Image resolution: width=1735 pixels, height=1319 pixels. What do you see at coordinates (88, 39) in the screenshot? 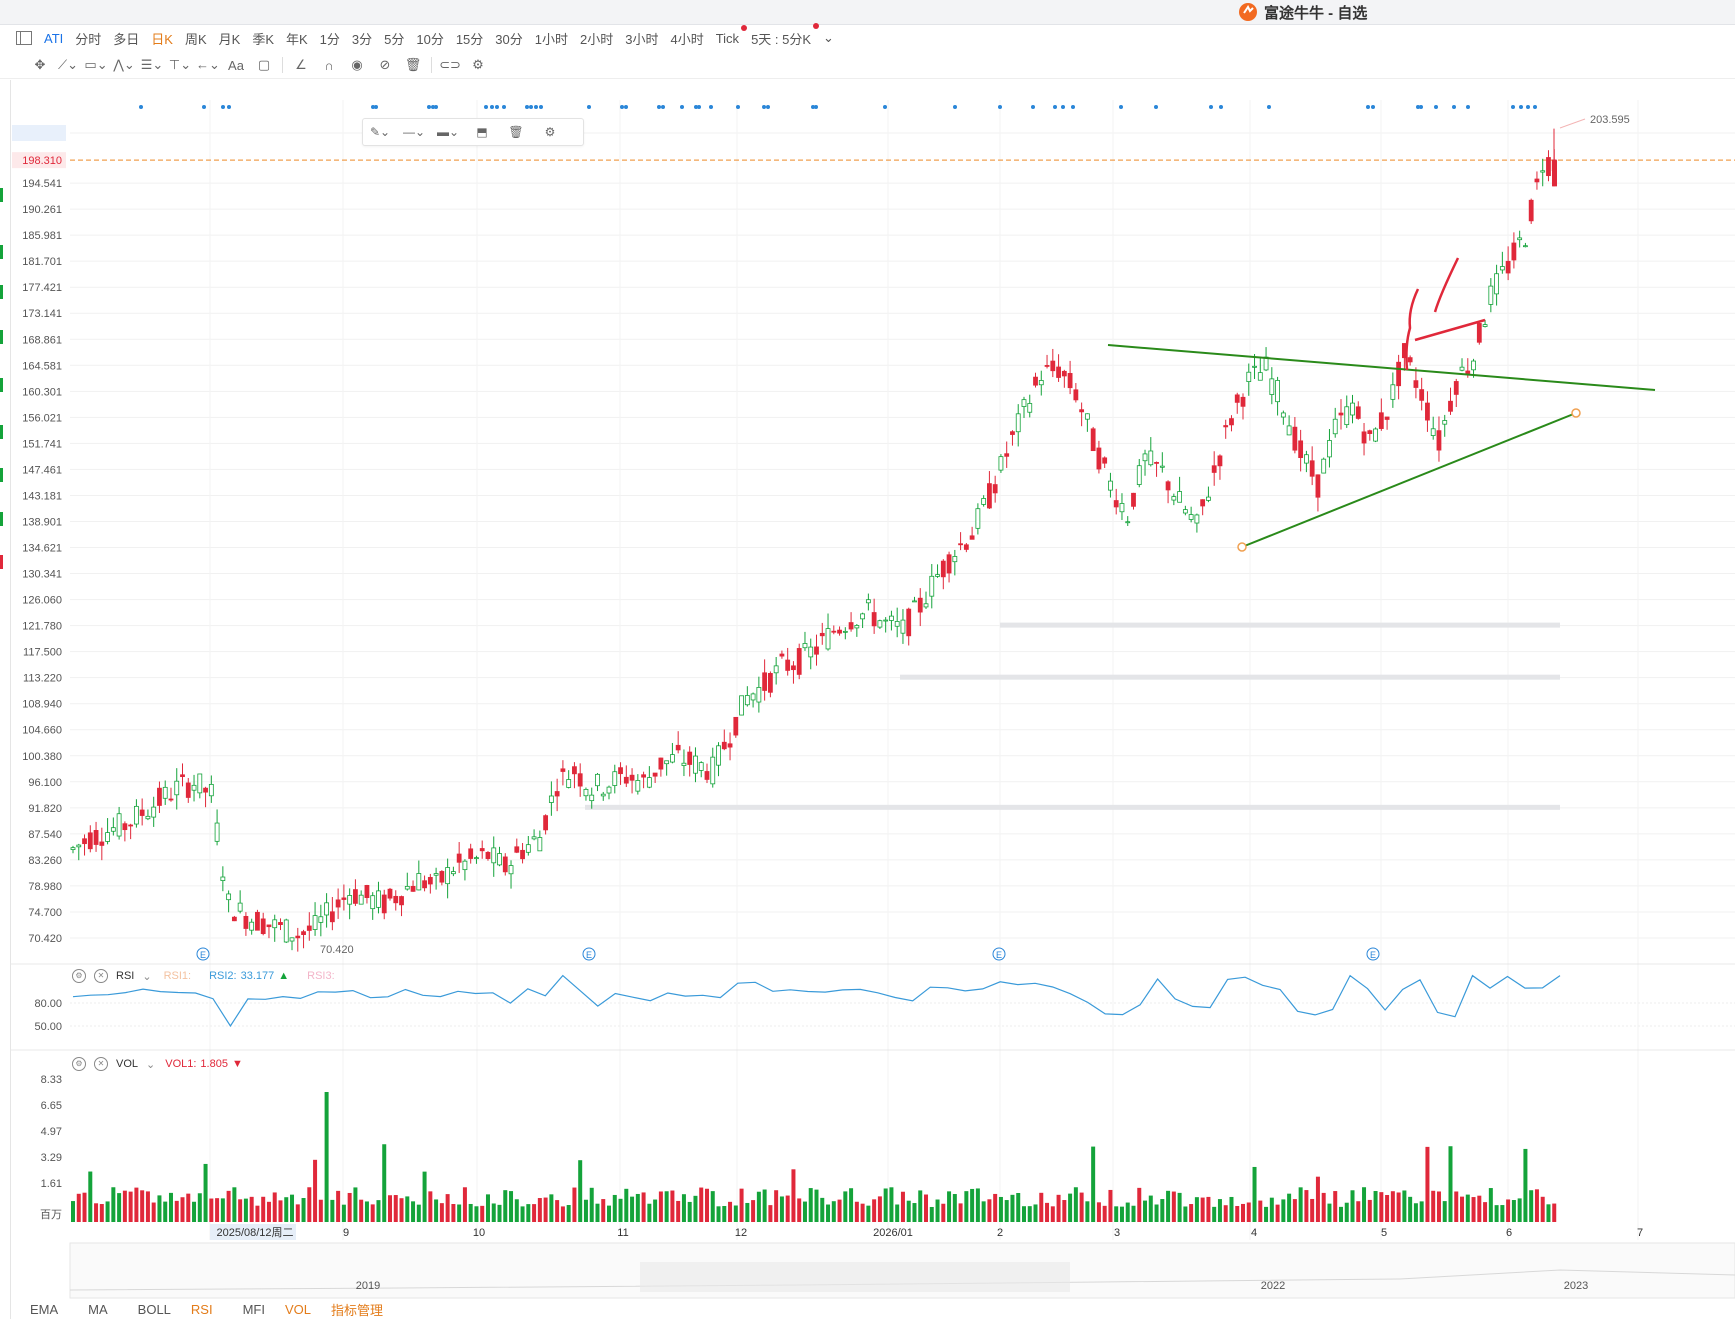
I see `period-intraday: 分时` at bounding box center [88, 39].